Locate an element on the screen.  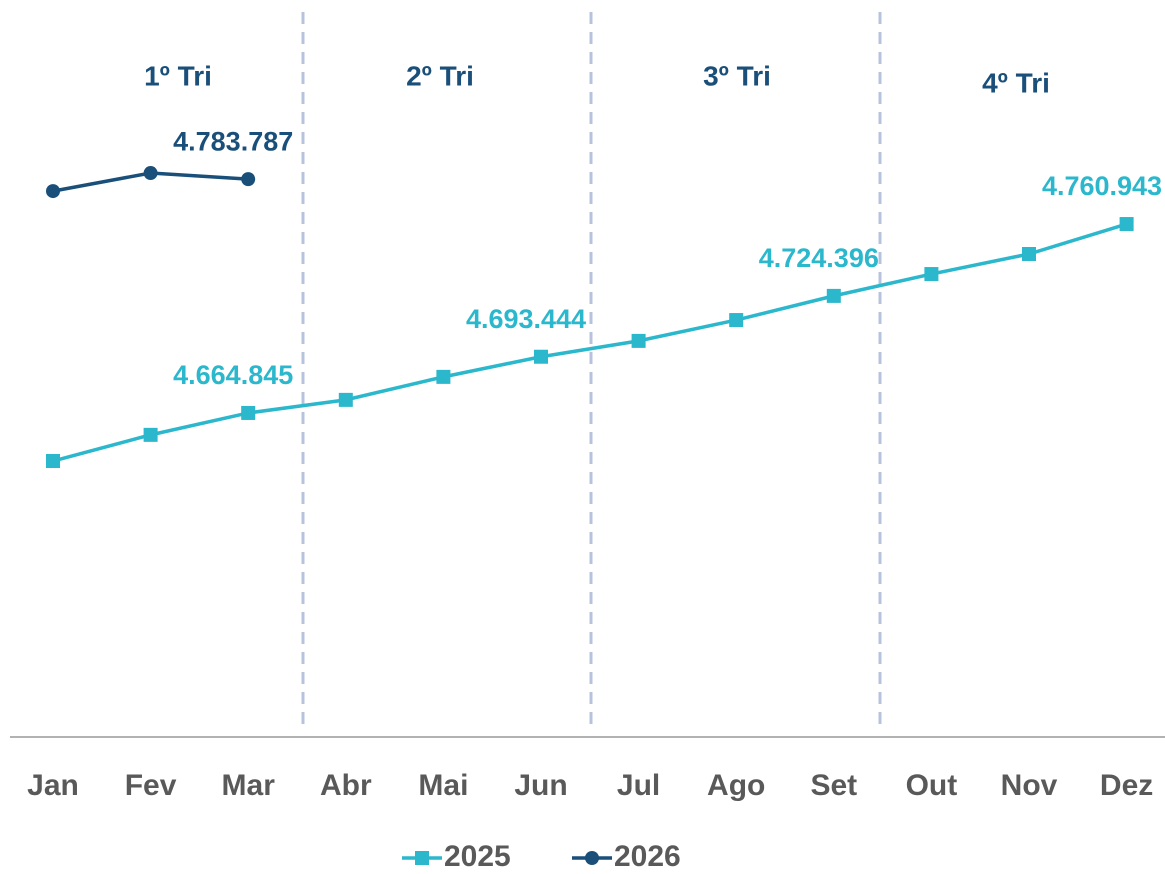
x-tick-label: Abr is located at coordinates (346, 785).